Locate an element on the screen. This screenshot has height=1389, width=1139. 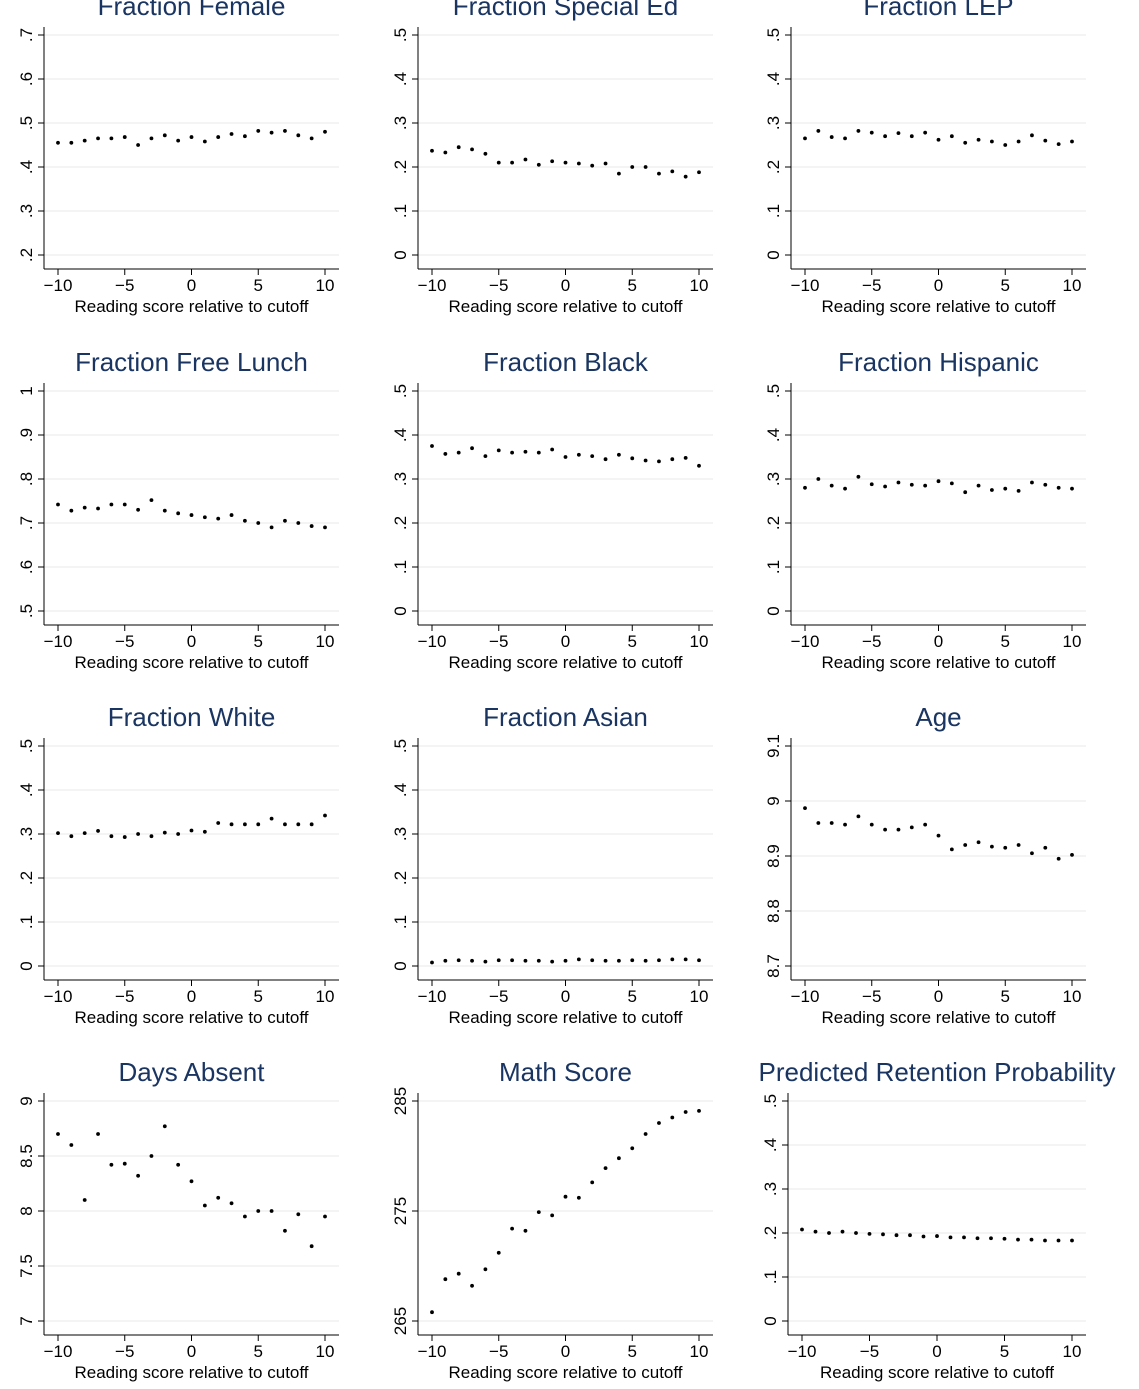
y-tick-label: 9 is located at coordinates (26, 1100).